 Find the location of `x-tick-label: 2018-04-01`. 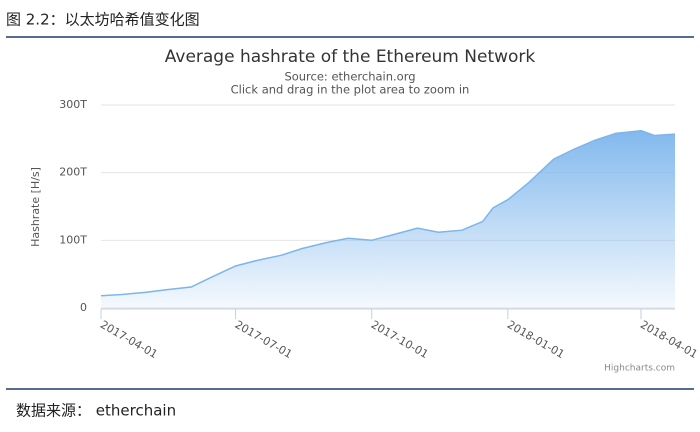

x-tick-label: 2018-04-01 is located at coordinates (669, 339).